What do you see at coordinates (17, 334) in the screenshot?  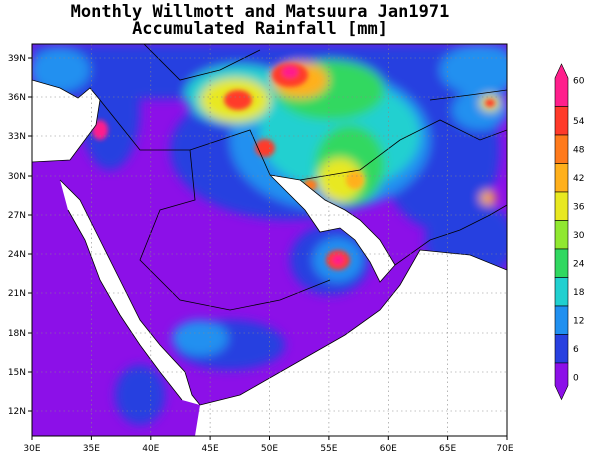 I see `y-tick-label: 18N` at bounding box center [17, 334].